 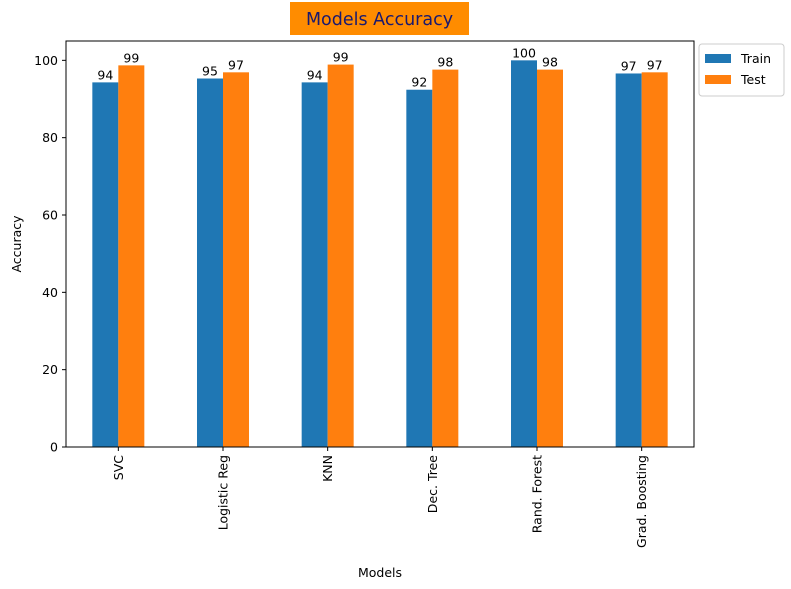 What do you see at coordinates (131, 57) in the screenshot?
I see `data-label-test-0: 99` at bounding box center [131, 57].